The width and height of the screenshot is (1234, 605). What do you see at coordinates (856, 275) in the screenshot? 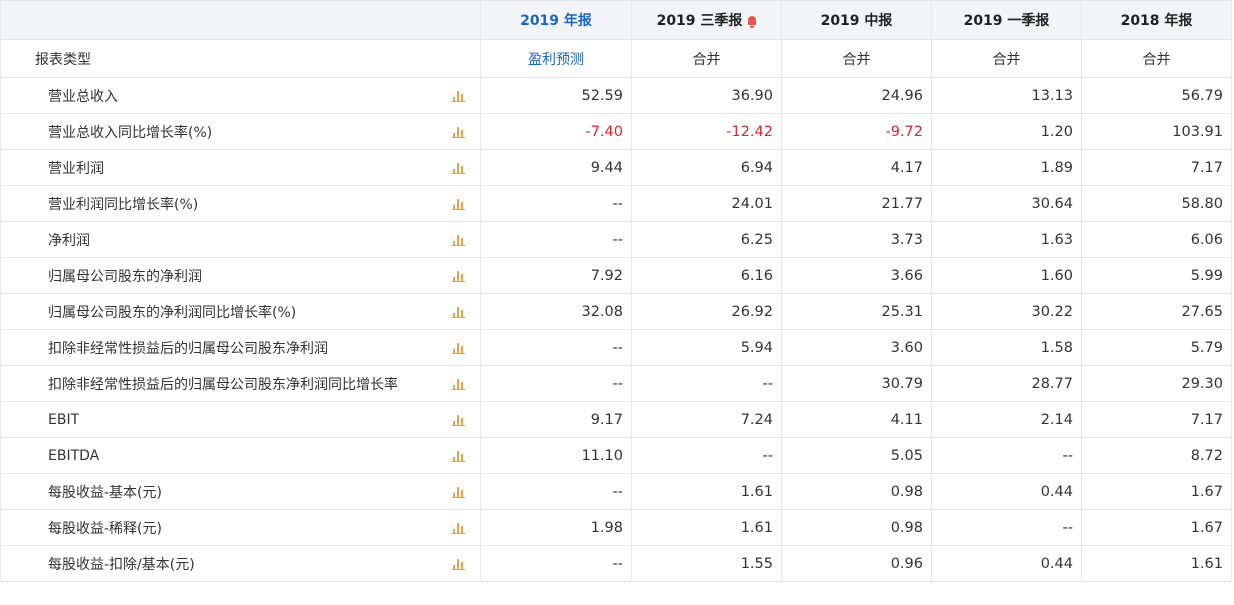
I see `value-cell: 3.66` at bounding box center [856, 275].